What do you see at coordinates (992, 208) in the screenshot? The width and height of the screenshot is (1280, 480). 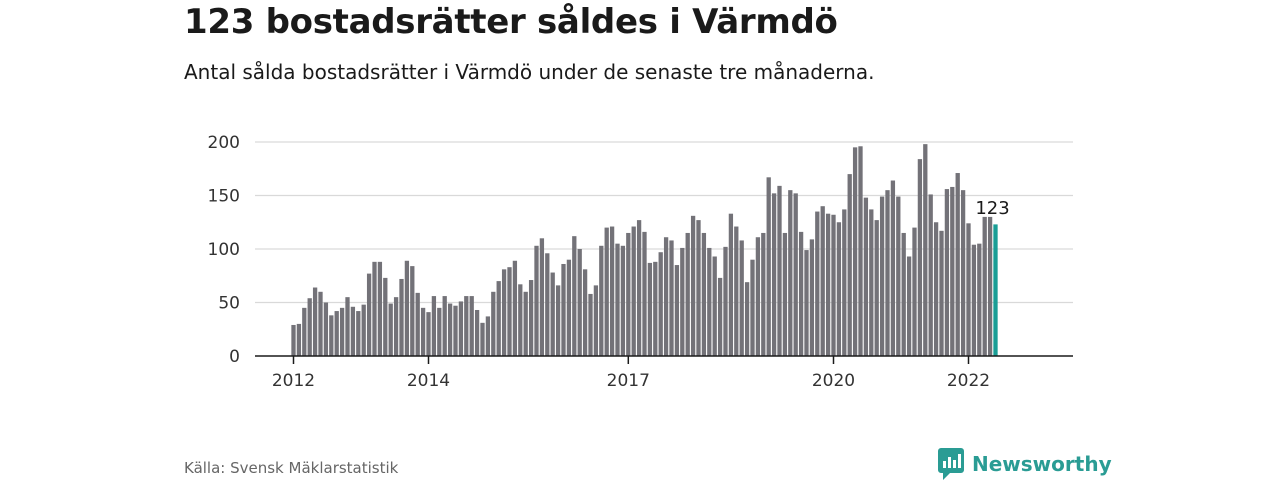 I see `annotations: 123` at bounding box center [992, 208].